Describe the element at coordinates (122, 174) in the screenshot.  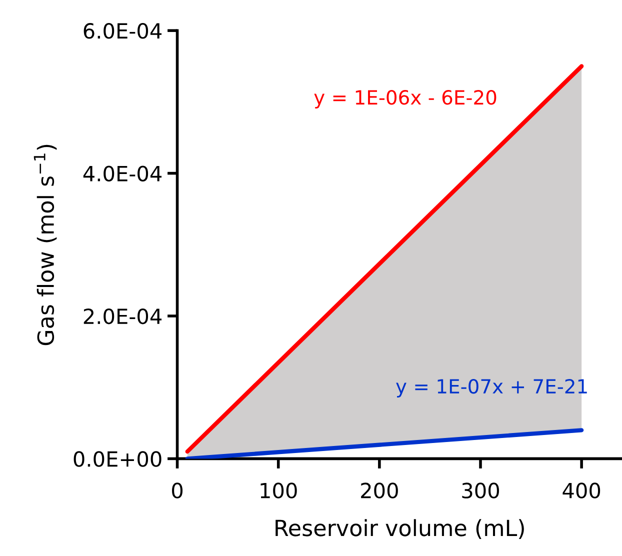
I see `y-tick-label: 4.0E-04` at that location.